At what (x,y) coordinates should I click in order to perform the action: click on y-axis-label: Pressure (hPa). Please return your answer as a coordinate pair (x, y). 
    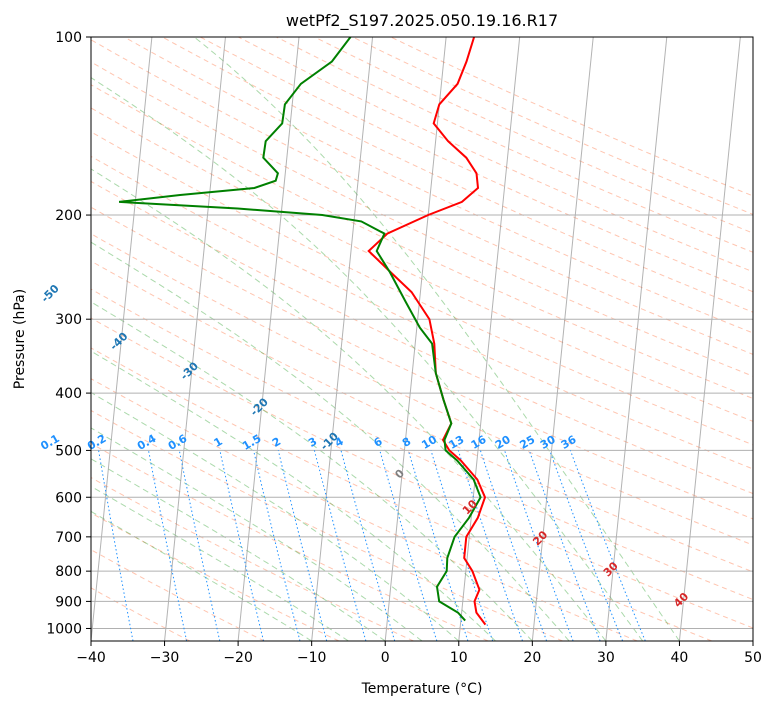
    Looking at the image, I should click on (20, 339).